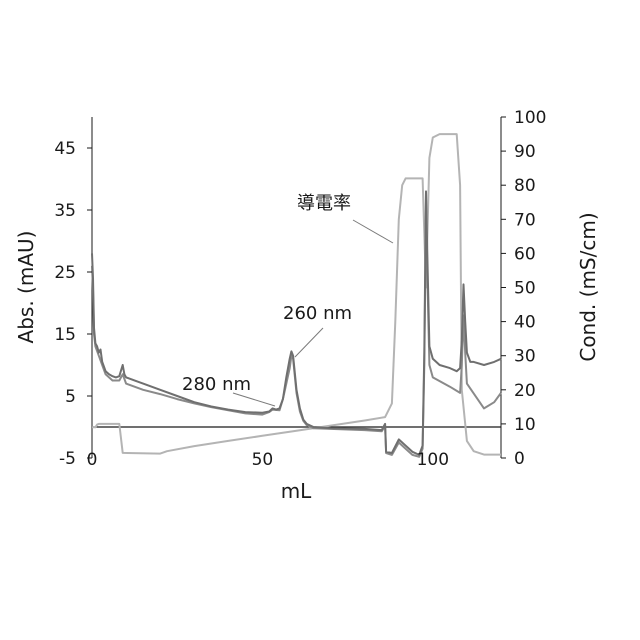 Image resolution: width=640 pixels, height=640 pixels. I want to click on y-right-tick-label: 20, so click(525, 391).